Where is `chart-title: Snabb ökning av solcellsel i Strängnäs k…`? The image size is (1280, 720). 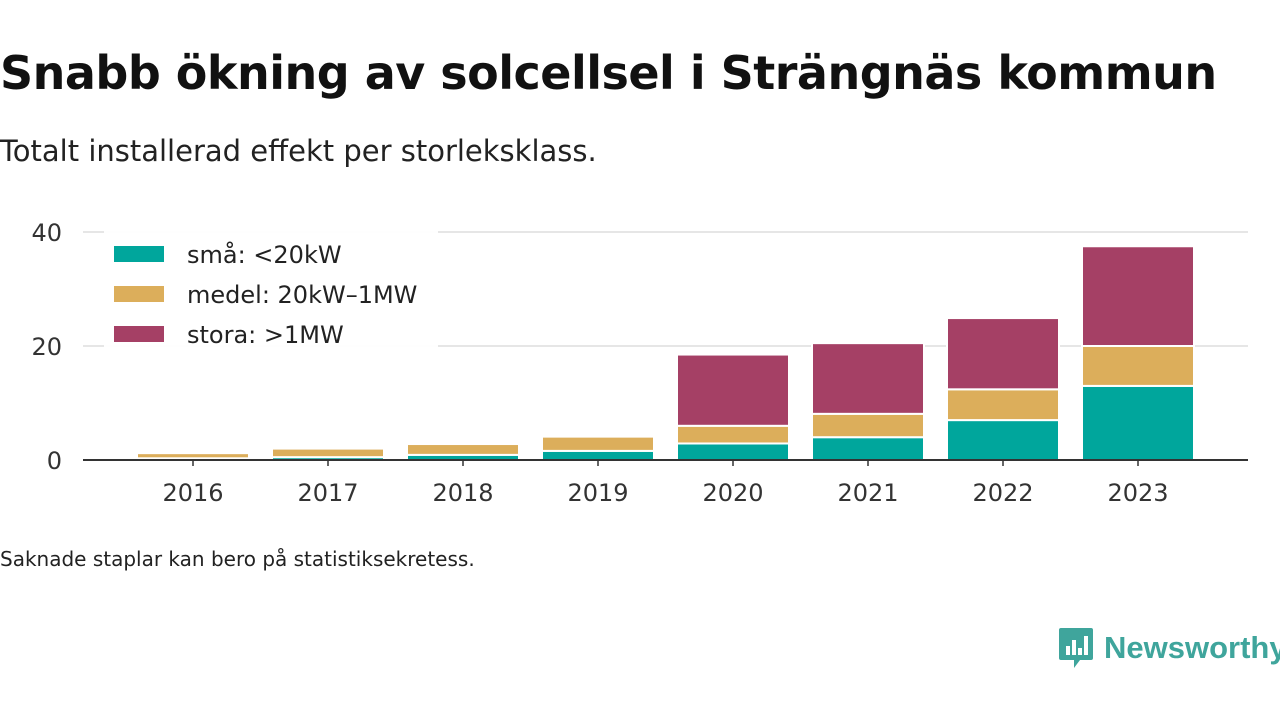
chart-title: Snabb ökning av solcellsel i Strängnäs k… is located at coordinates (608, 73).